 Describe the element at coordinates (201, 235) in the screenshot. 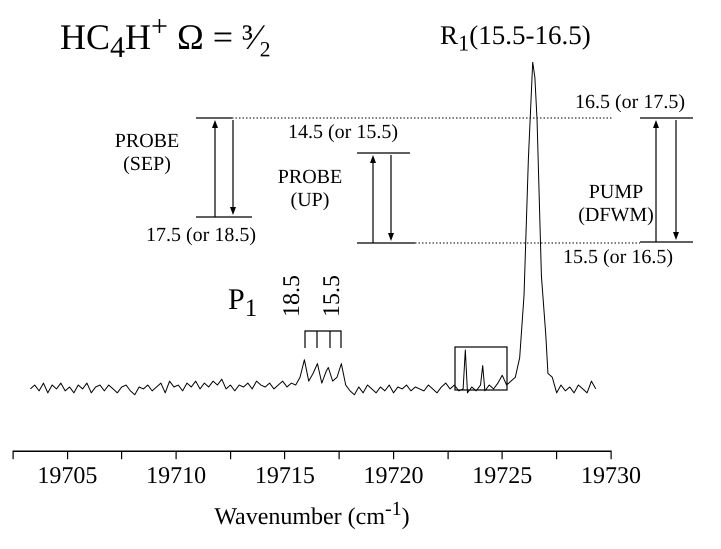

I see `annotation: 17.5 (or 18.5)` at that location.